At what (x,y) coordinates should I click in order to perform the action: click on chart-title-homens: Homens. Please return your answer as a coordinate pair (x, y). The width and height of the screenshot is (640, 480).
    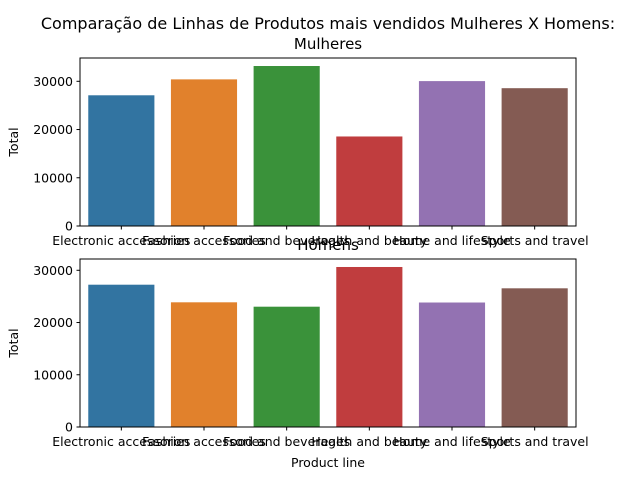
    Looking at the image, I should click on (328, 245).